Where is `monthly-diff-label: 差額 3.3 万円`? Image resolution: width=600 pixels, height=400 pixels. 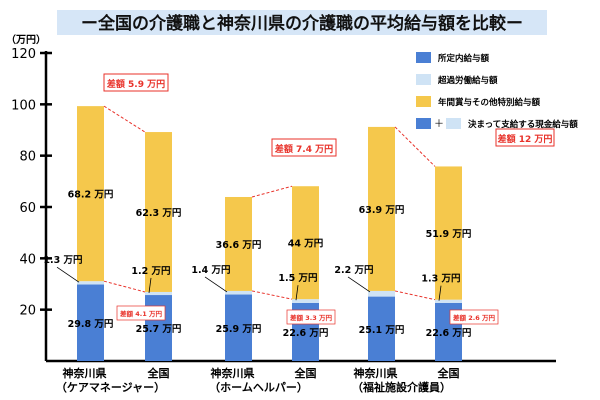
monthly-diff-label: 差額 3.3 万円 is located at coordinates (311, 317).